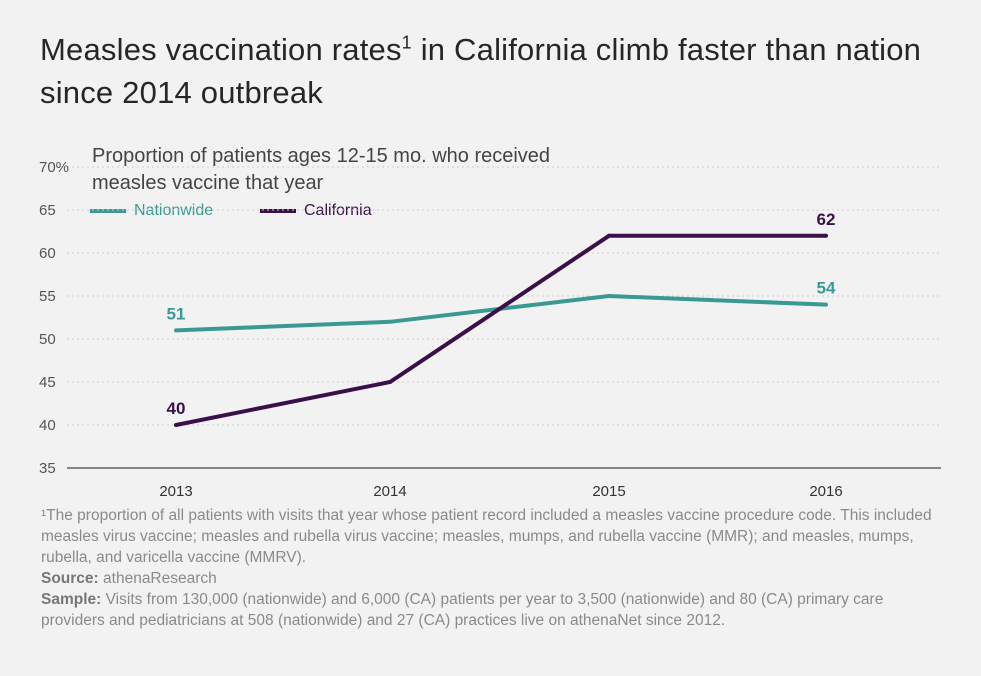  What do you see at coordinates (278, 210) in the screenshot?
I see `legend-swatch-california` at bounding box center [278, 210].